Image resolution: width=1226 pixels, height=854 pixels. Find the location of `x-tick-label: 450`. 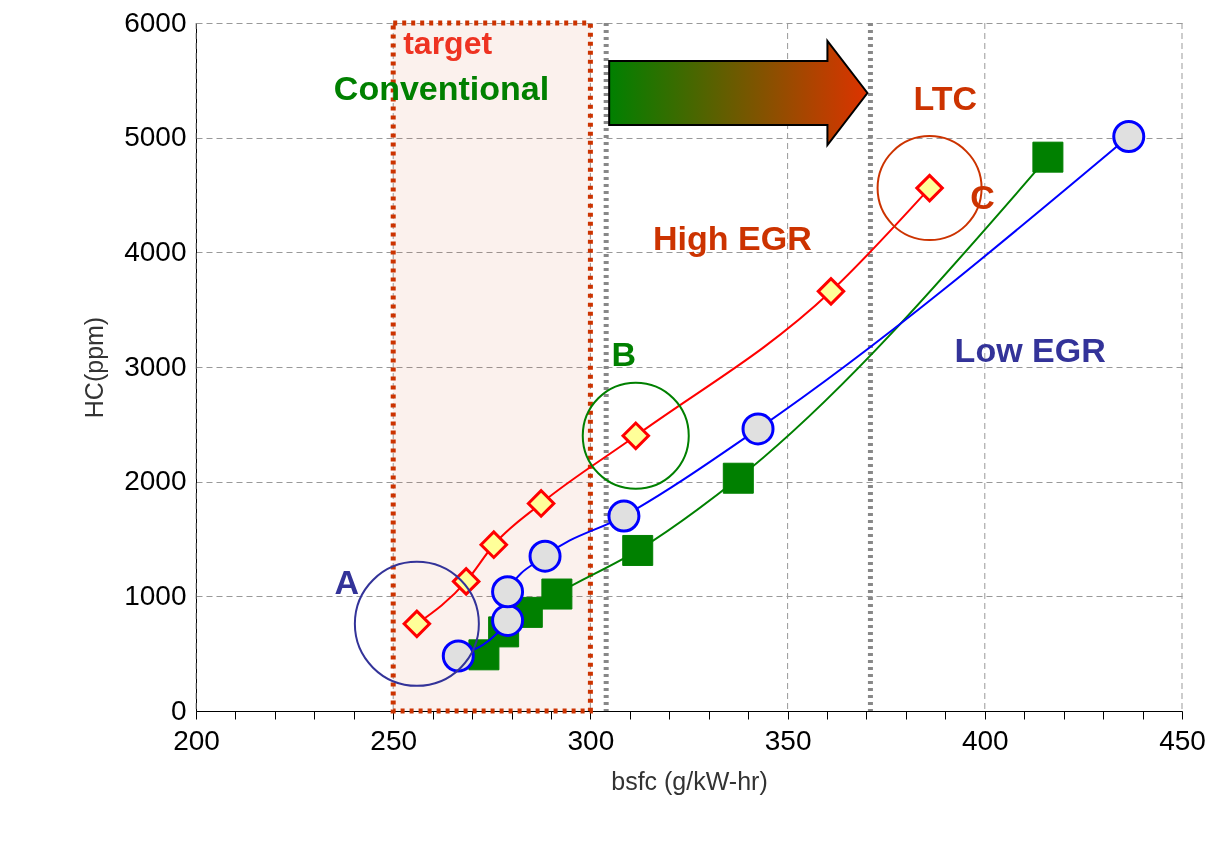

x-tick-label: 450 is located at coordinates (1182, 740).